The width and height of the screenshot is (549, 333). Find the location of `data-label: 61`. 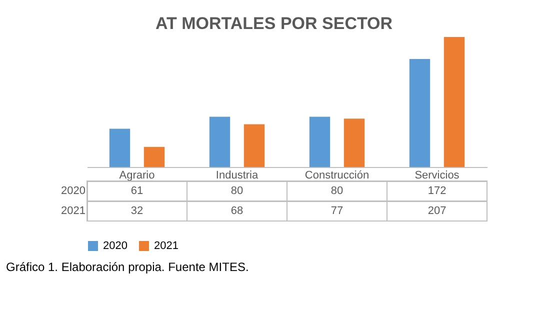

data-label: 61 is located at coordinates (137, 191).